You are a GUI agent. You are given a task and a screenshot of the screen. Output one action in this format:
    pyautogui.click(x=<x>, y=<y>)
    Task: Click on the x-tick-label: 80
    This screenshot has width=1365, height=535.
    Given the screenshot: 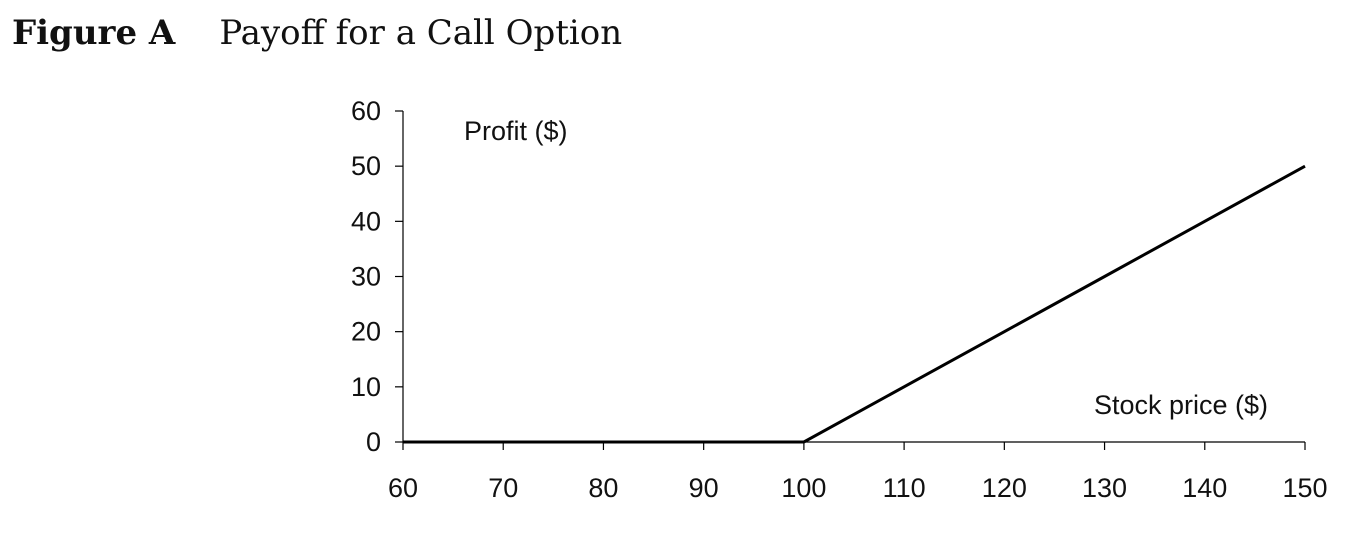 What is the action you would take?
    pyautogui.click(x=603, y=488)
    